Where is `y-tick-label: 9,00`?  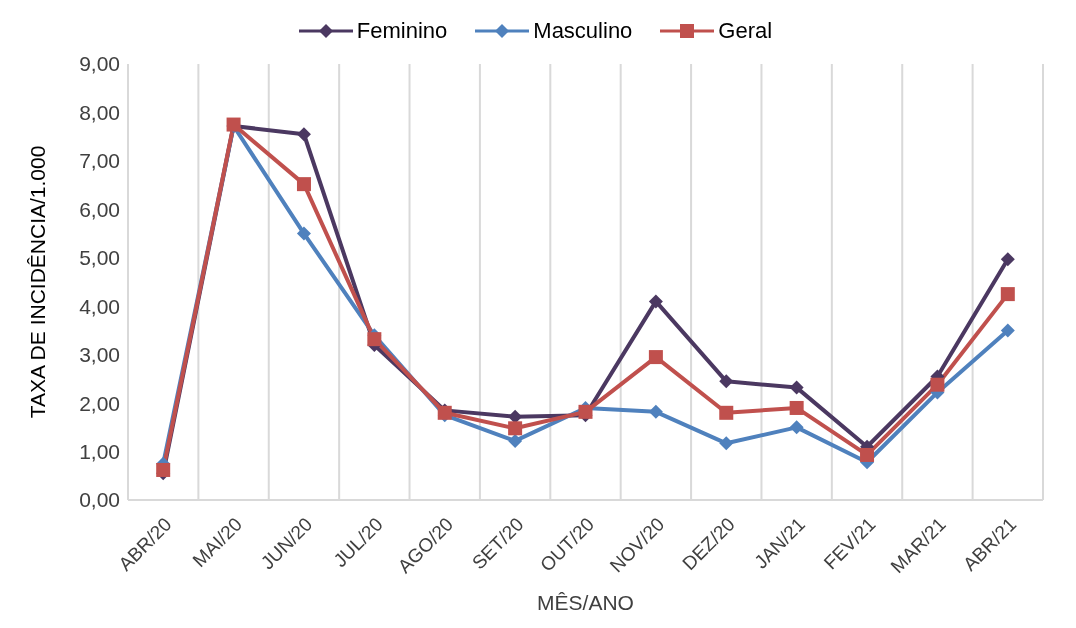
y-tick-label: 9,00 is located at coordinates (99, 64).